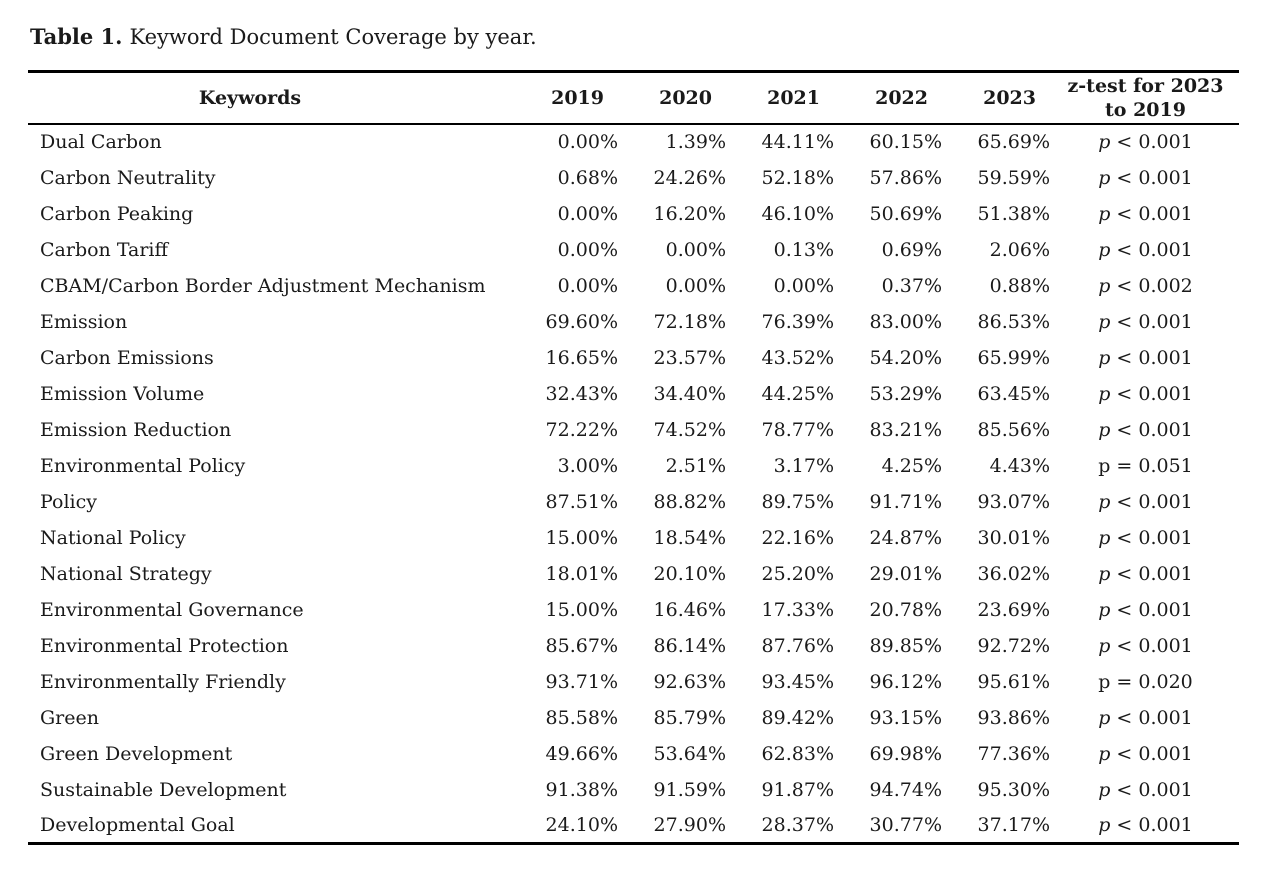 The image size is (1267, 892). What do you see at coordinates (581, 753) in the screenshot?
I see `coverage-value-cell: 49.66%` at bounding box center [581, 753].